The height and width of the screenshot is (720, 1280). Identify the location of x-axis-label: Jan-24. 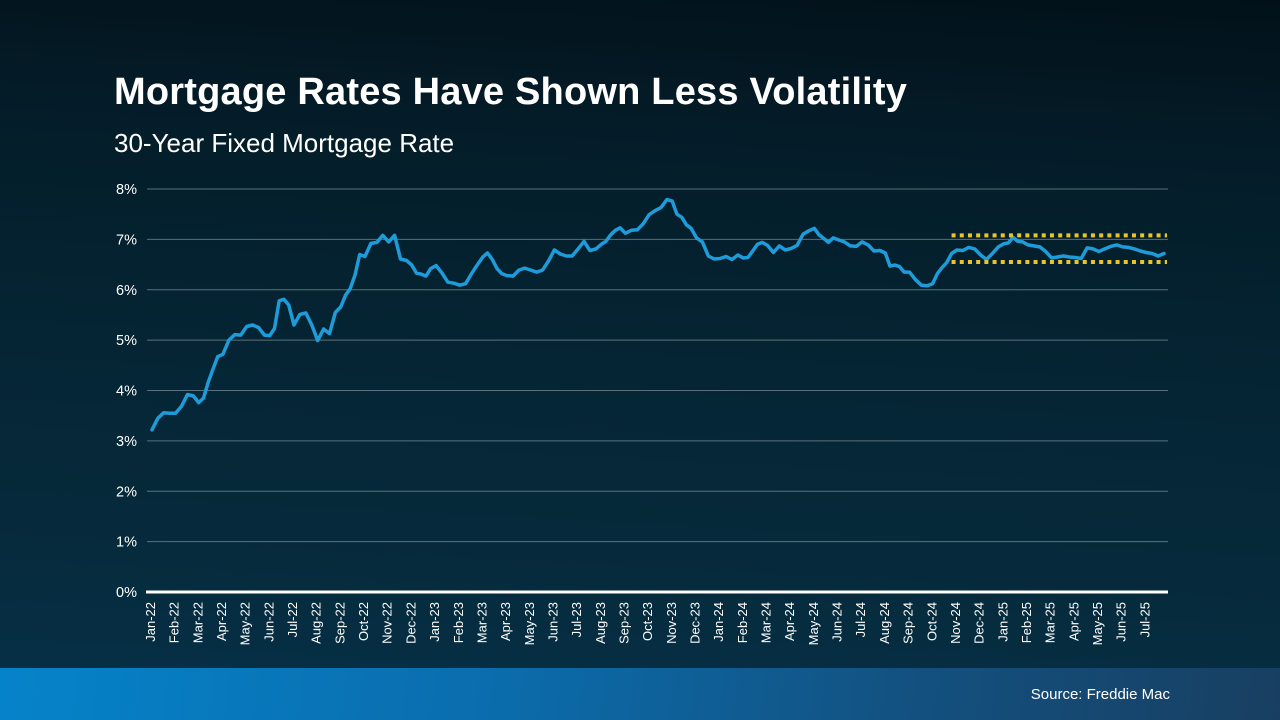
(718, 622).